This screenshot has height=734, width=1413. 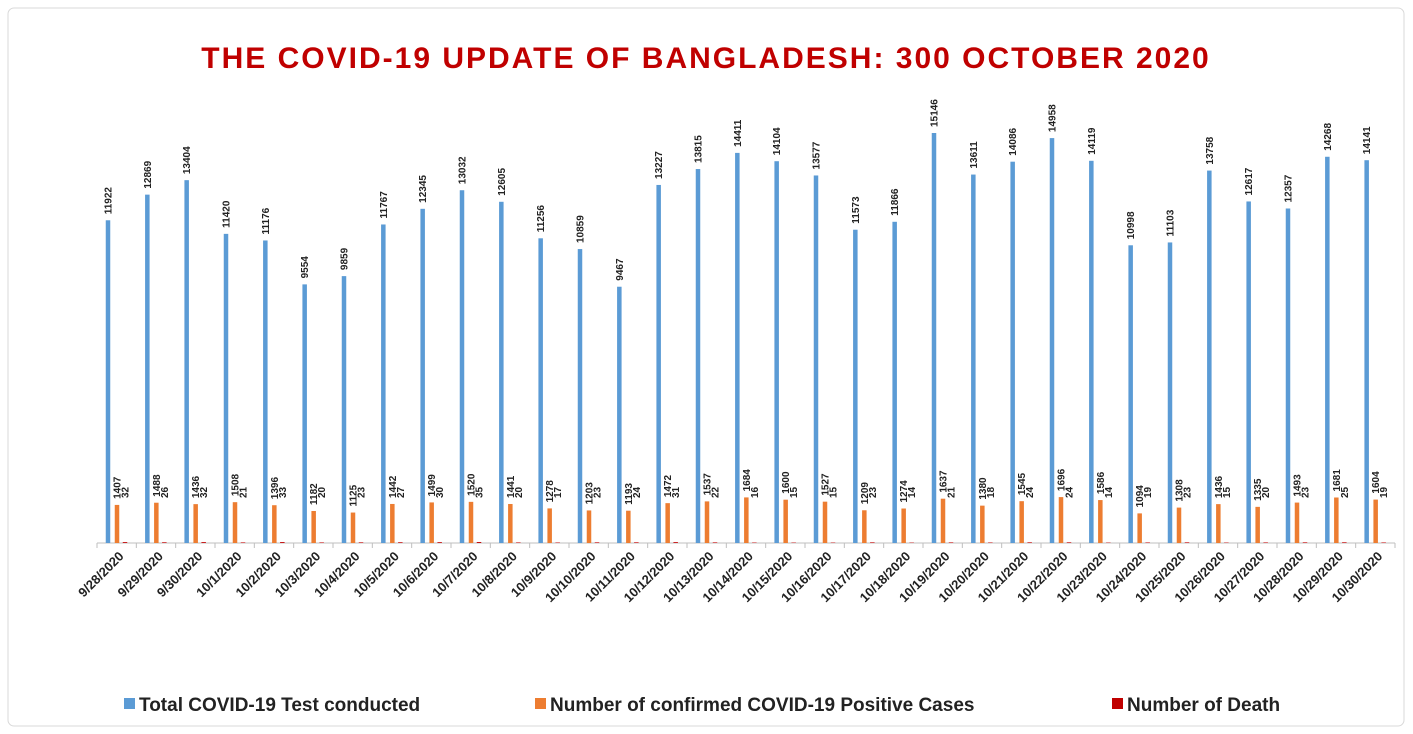 I want to click on data-label: 1125, so click(x=354, y=495).